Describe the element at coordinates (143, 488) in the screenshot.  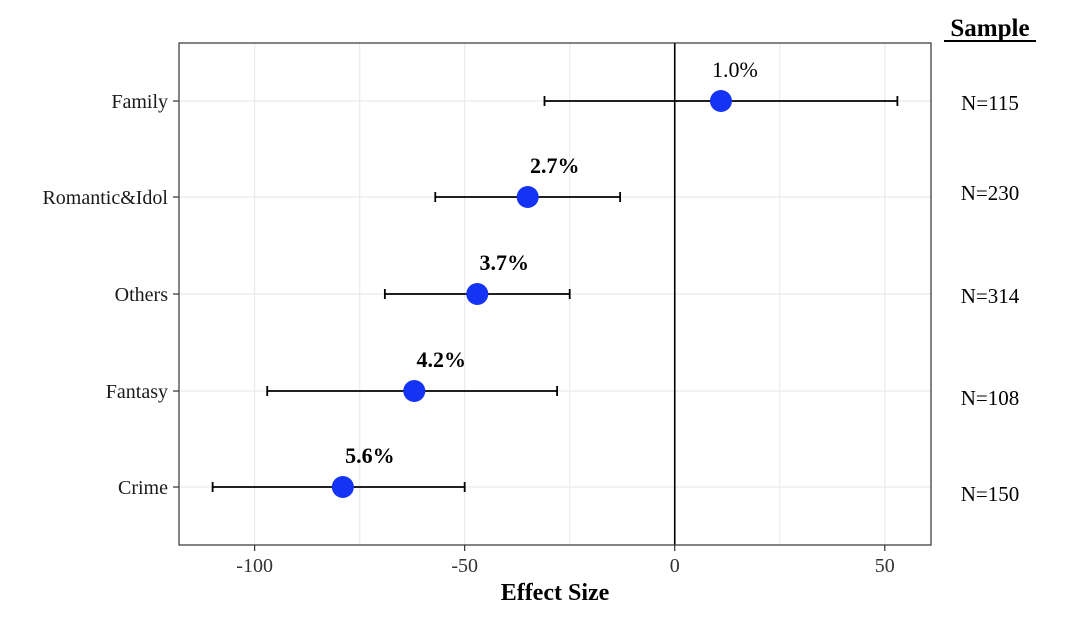
I see `category-label: Crime` at that location.